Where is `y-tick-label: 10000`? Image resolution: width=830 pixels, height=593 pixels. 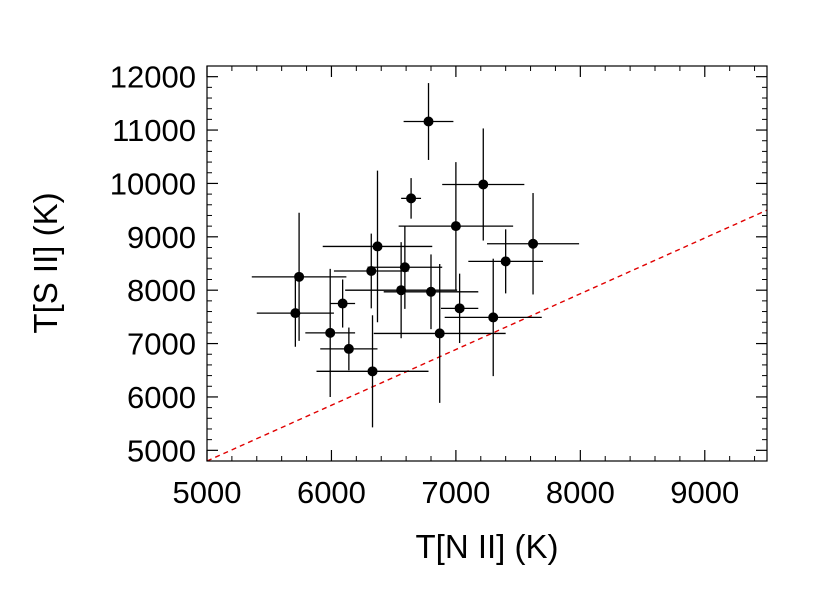 y-tick-label: 10000 is located at coordinates (153, 183).